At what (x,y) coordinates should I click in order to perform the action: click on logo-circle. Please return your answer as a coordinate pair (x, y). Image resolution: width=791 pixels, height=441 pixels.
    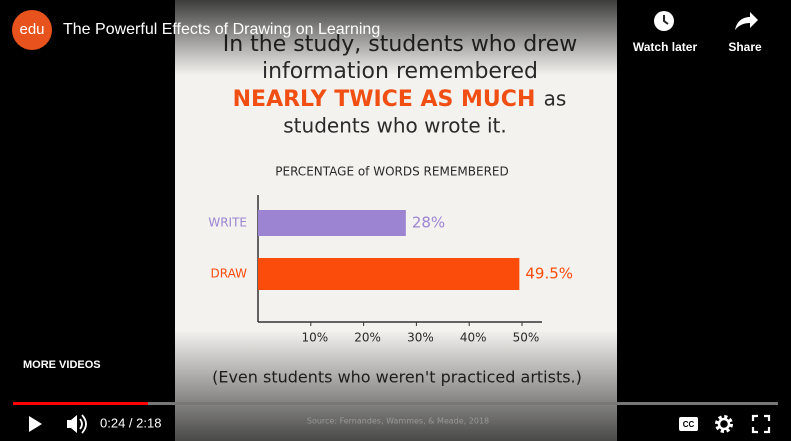
    Looking at the image, I should click on (32, 30).